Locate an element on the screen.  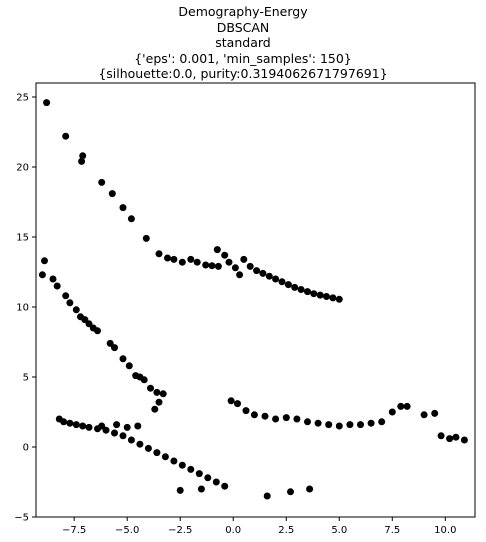
x-tick-label: 2.5 is located at coordinates (286, 530).